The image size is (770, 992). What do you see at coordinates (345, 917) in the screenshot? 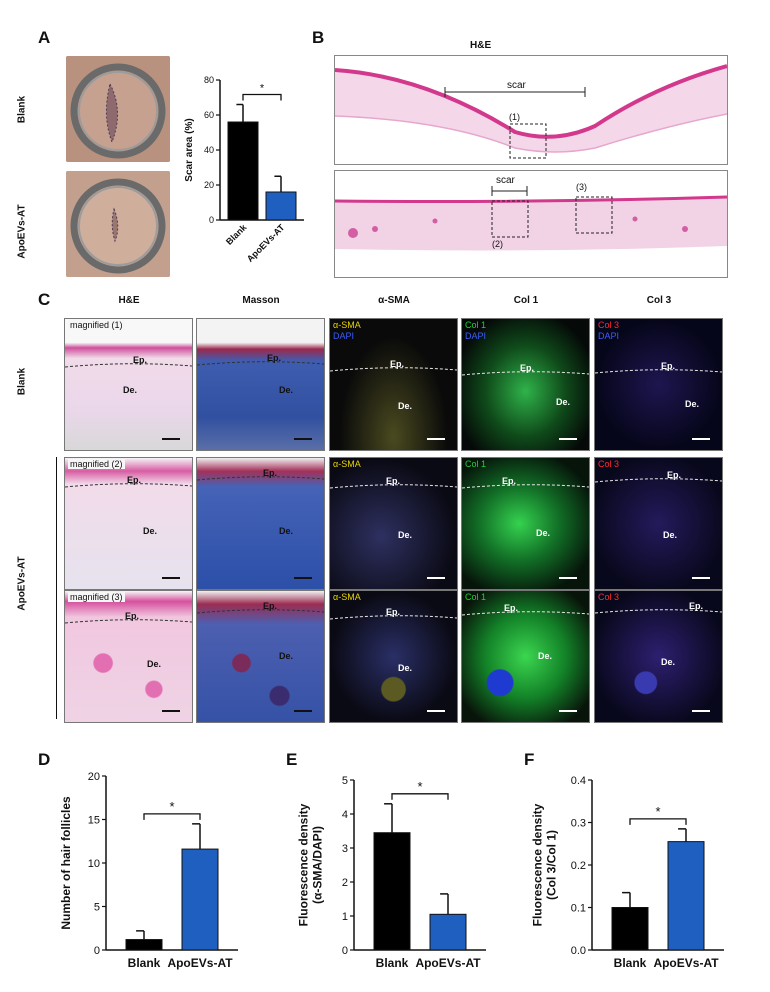
I see `y-tick-label: 1` at bounding box center [345, 917].